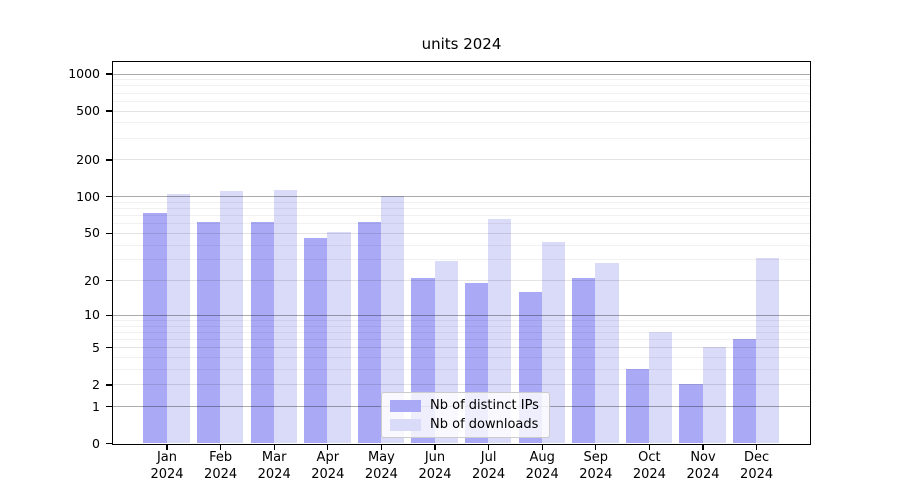 This screenshot has height=500, width=900. What do you see at coordinates (274, 466) in the screenshot?
I see `x-tick-label: Mar 2024` at bounding box center [274, 466].